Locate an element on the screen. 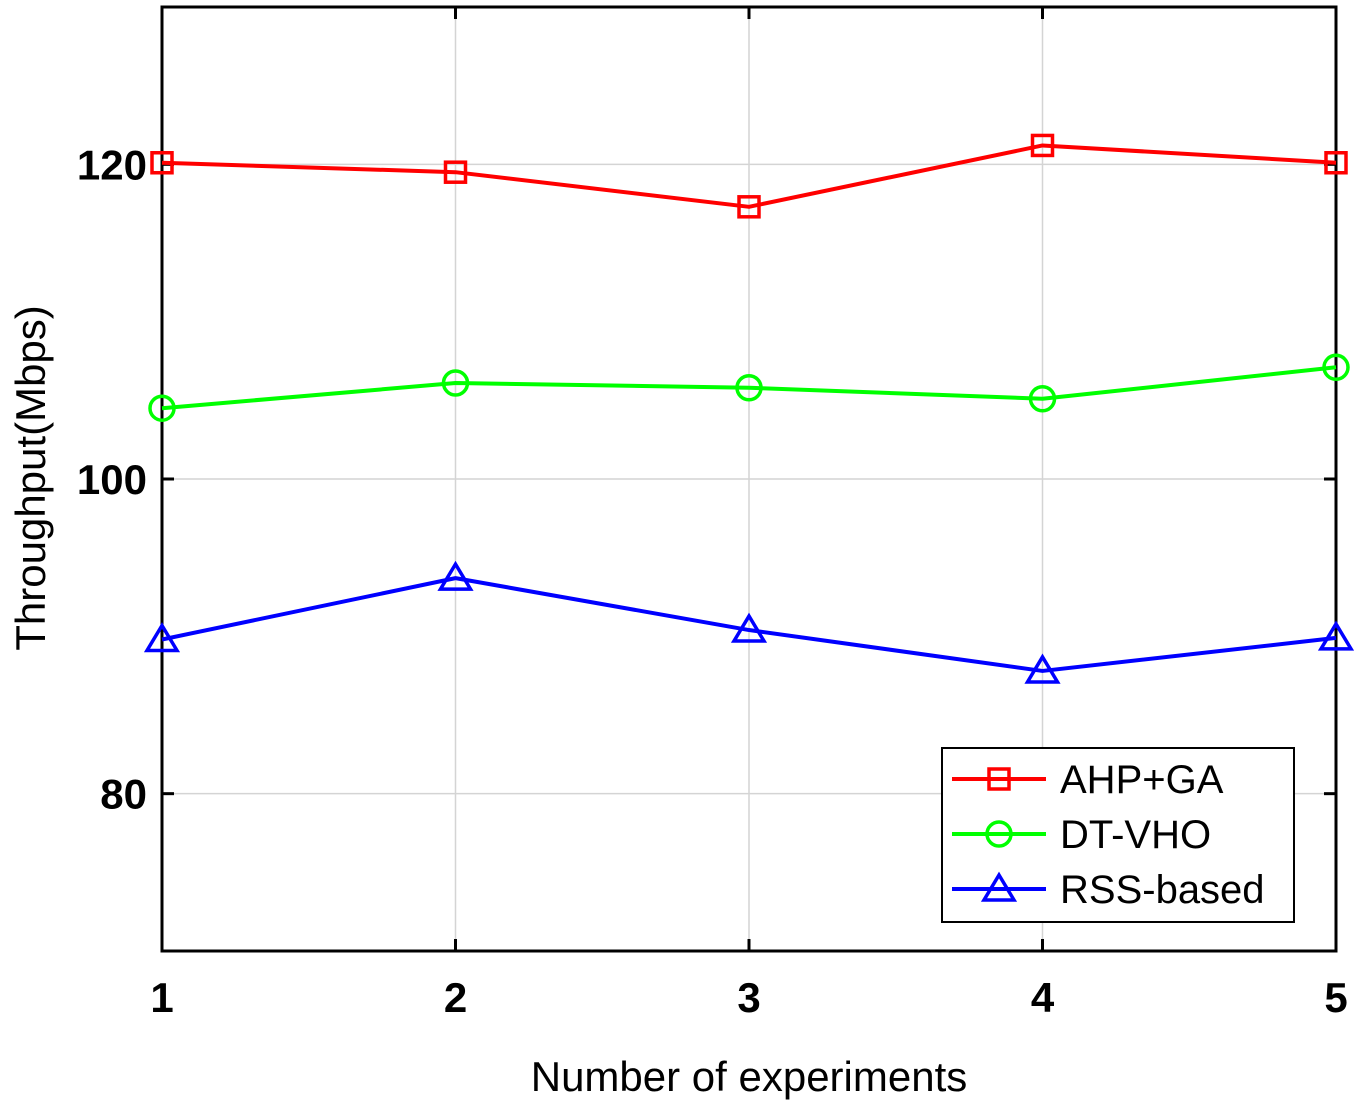  y-tick-label: 80 is located at coordinates (123, 794).